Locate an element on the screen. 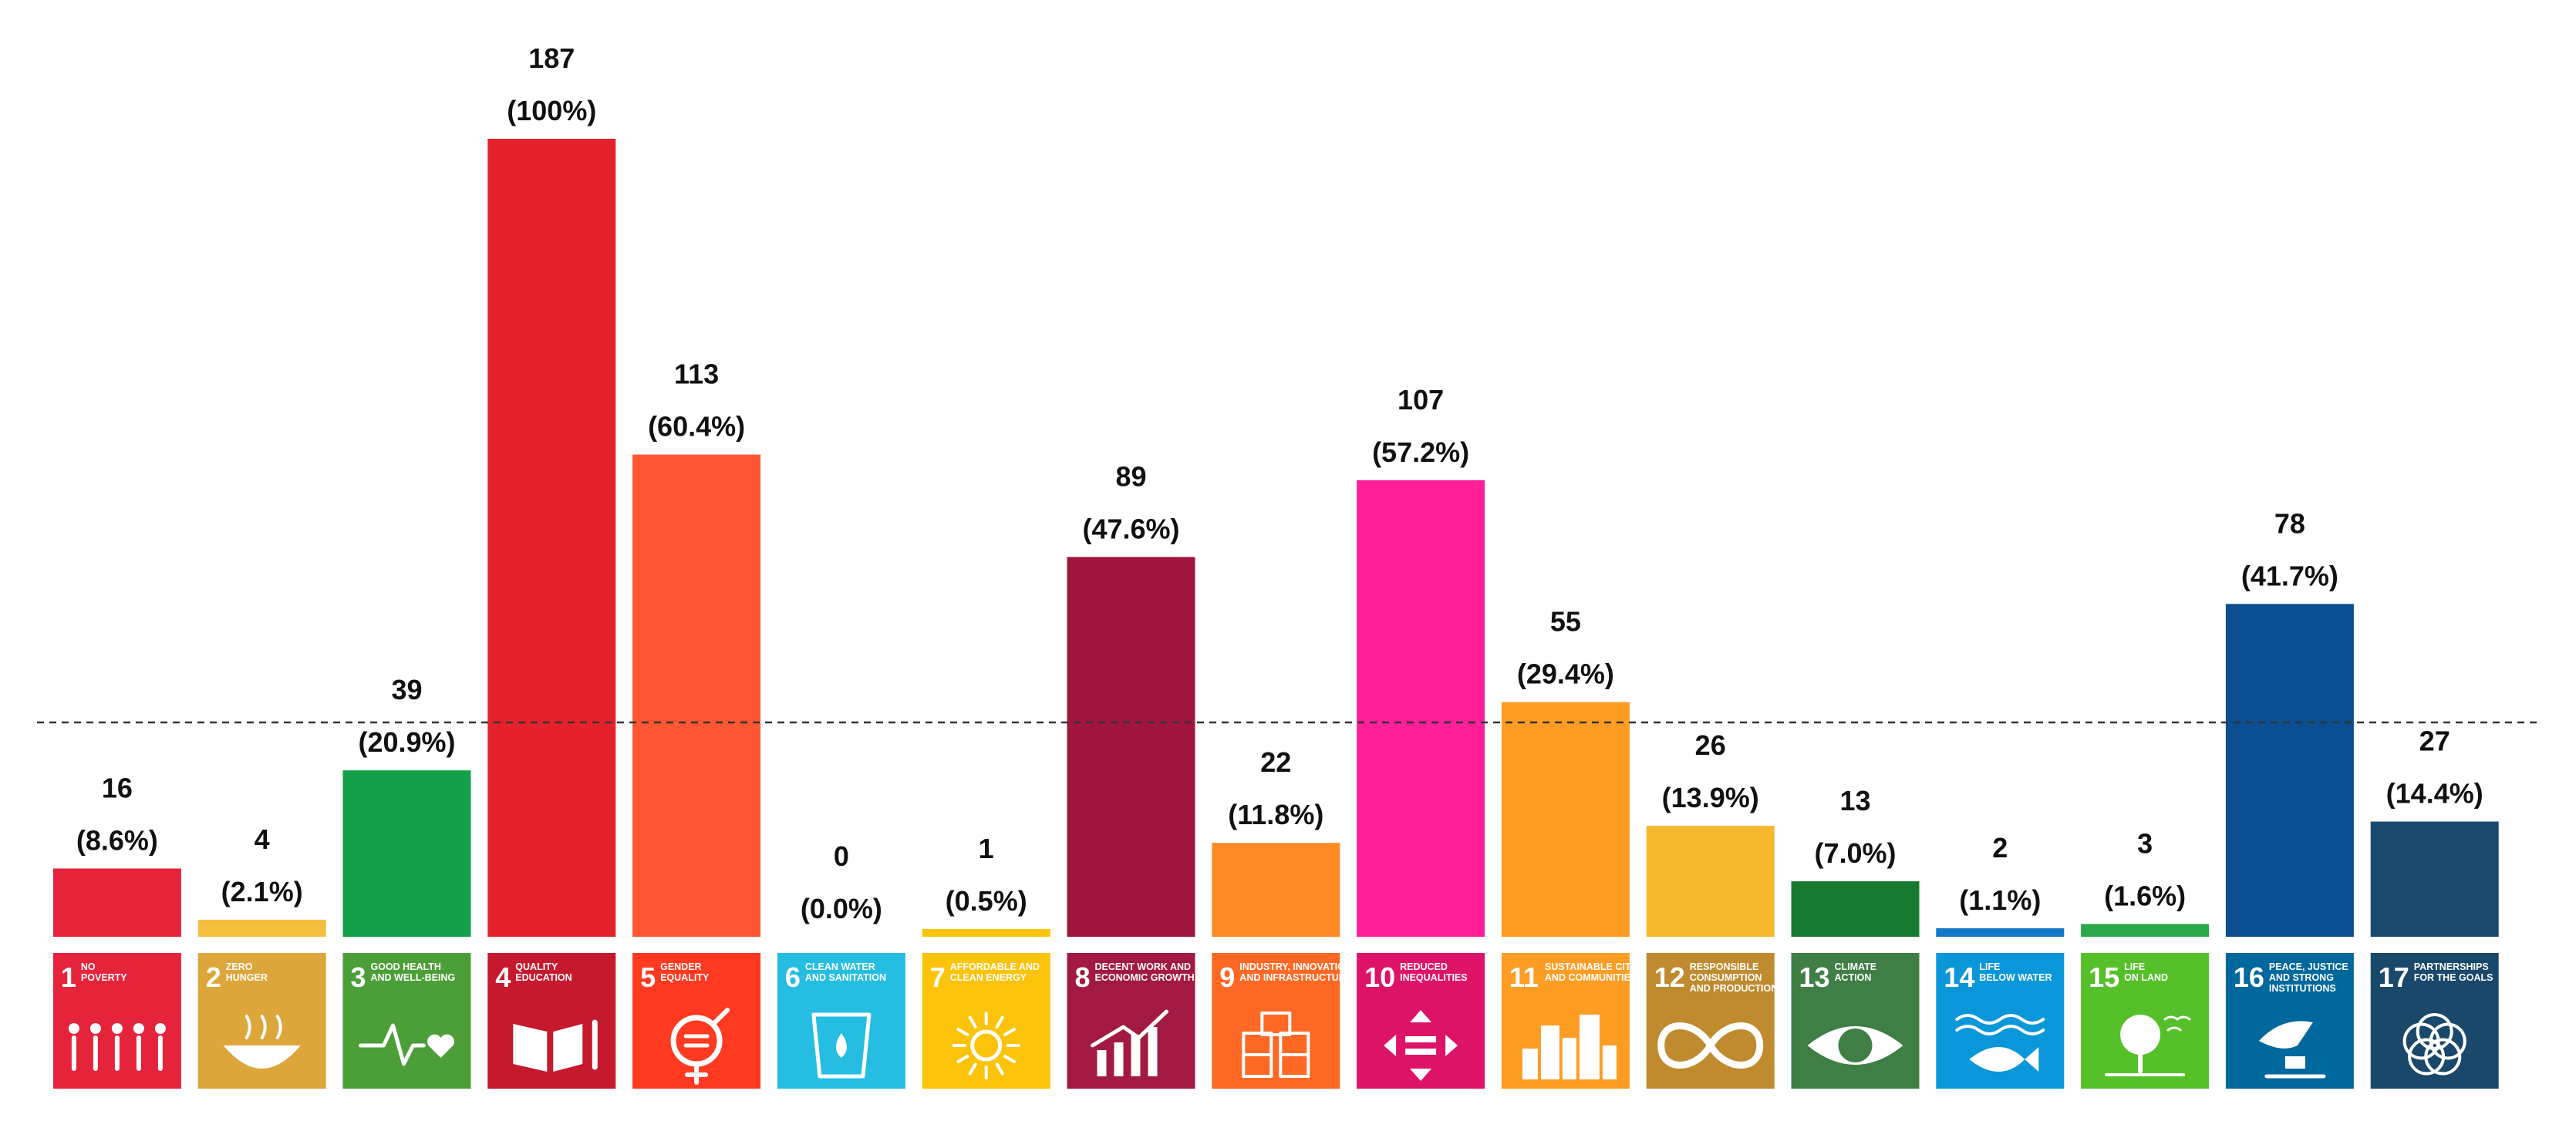 This screenshot has width=2576, height=1138. pct-label-sdg-7: (0.5%) is located at coordinates (986, 901).